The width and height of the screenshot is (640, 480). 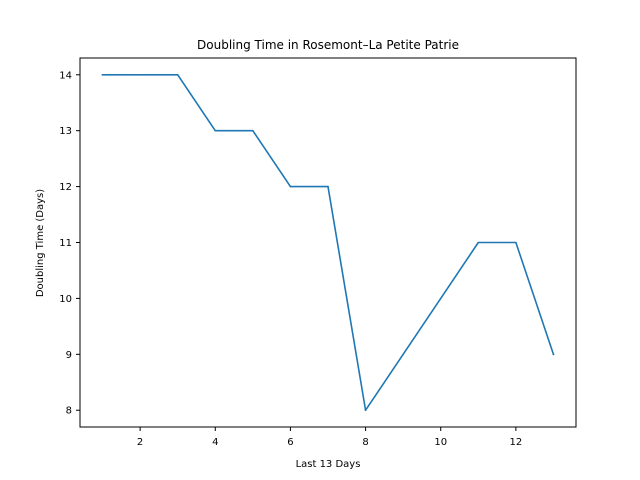 What do you see at coordinates (69, 411) in the screenshot?
I see `y-tick-label: 8` at bounding box center [69, 411].